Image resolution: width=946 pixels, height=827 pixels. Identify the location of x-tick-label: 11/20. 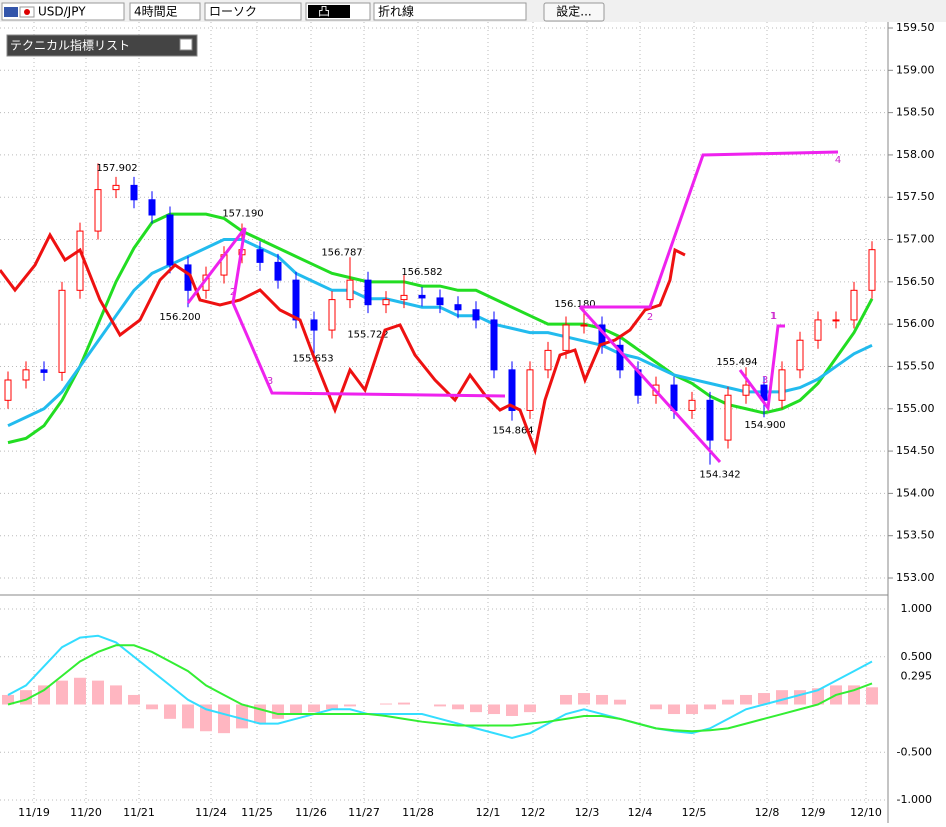
(86, 812).